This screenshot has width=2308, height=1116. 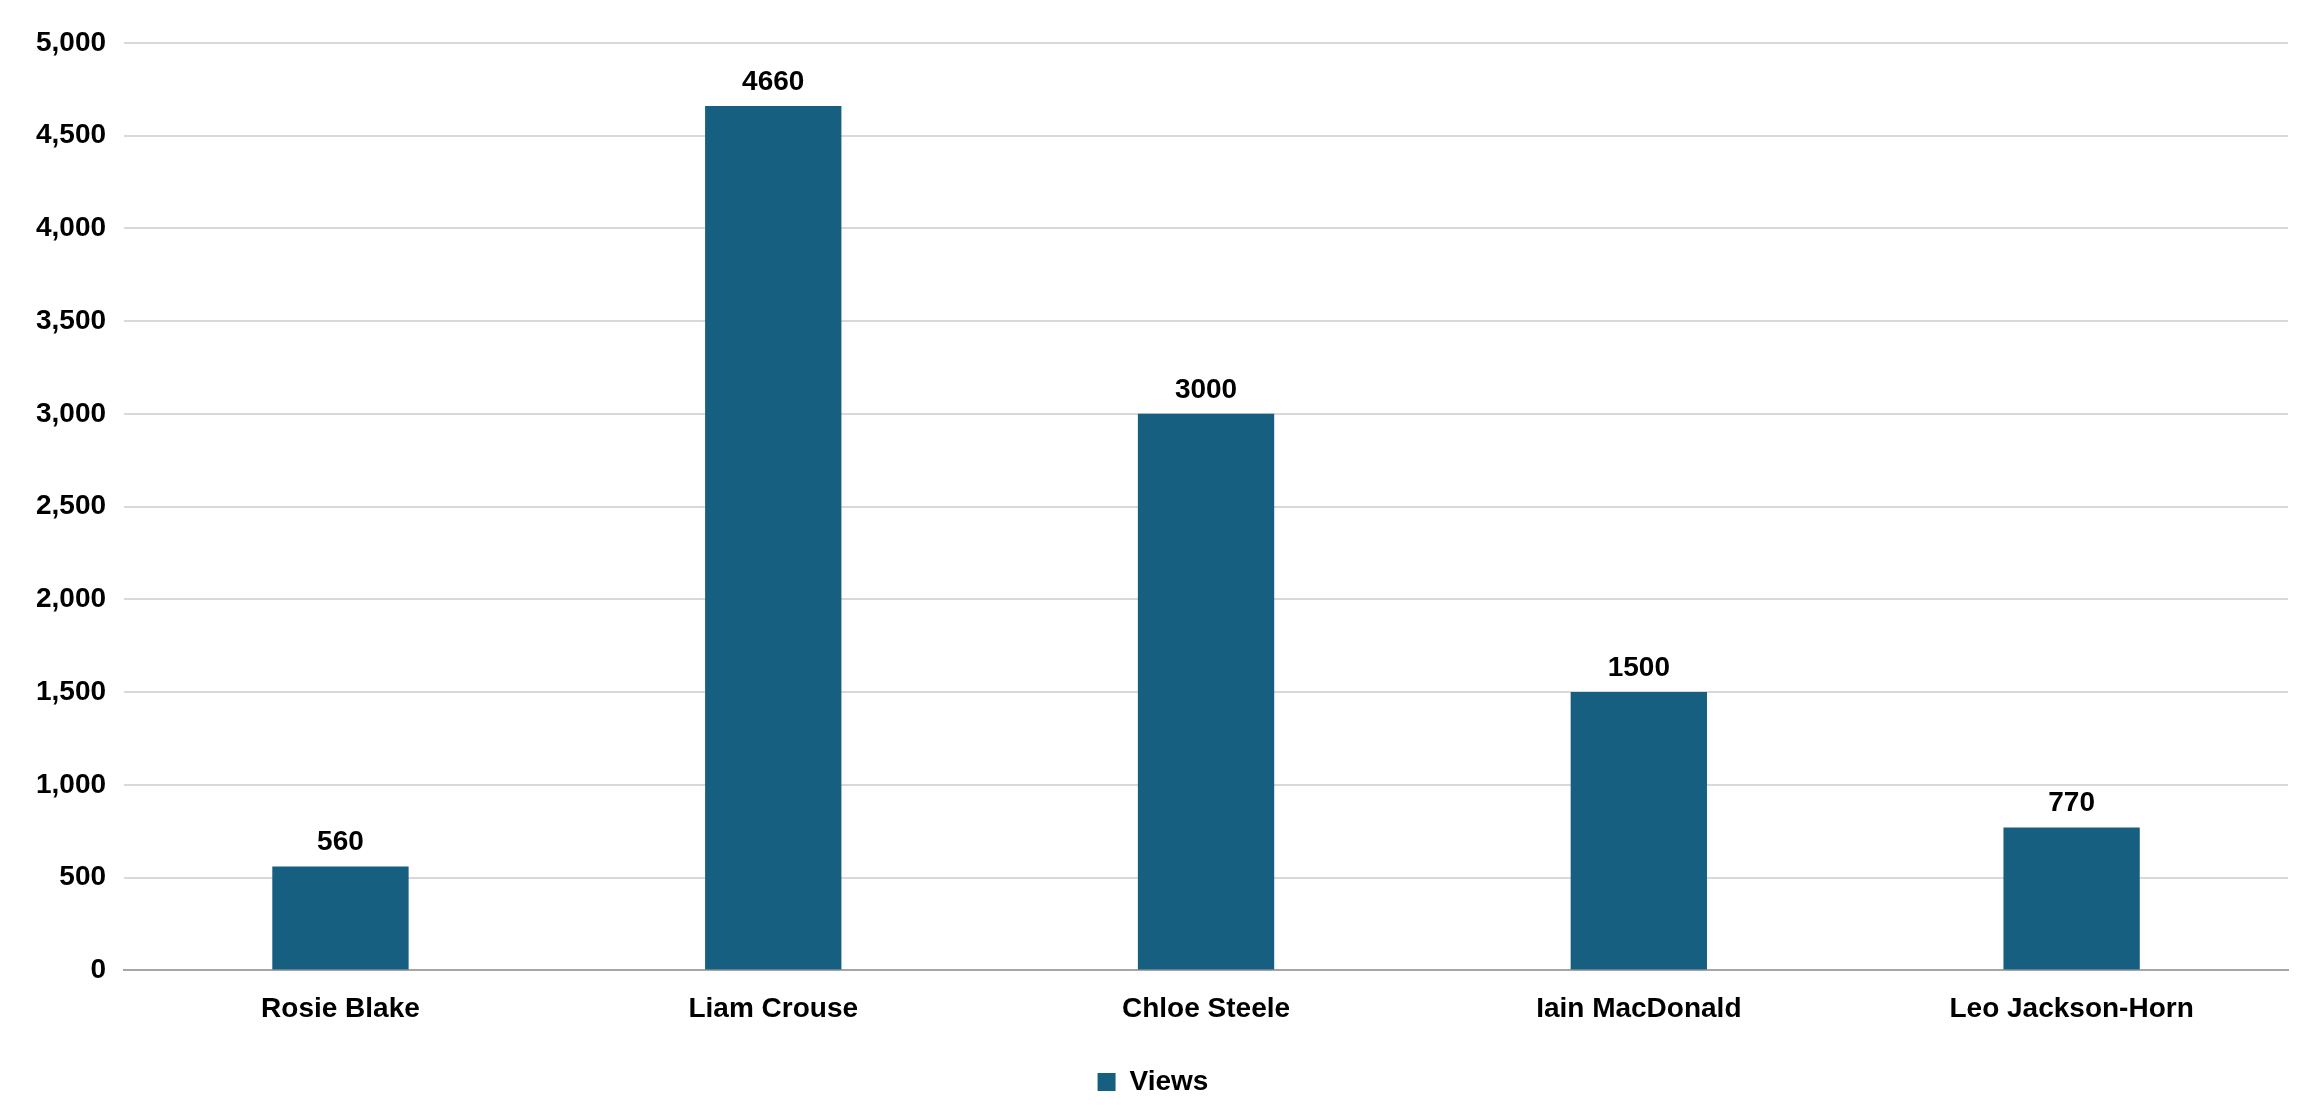 I want to click on y-tick-label: 2,000, so click(x=71, y=598).